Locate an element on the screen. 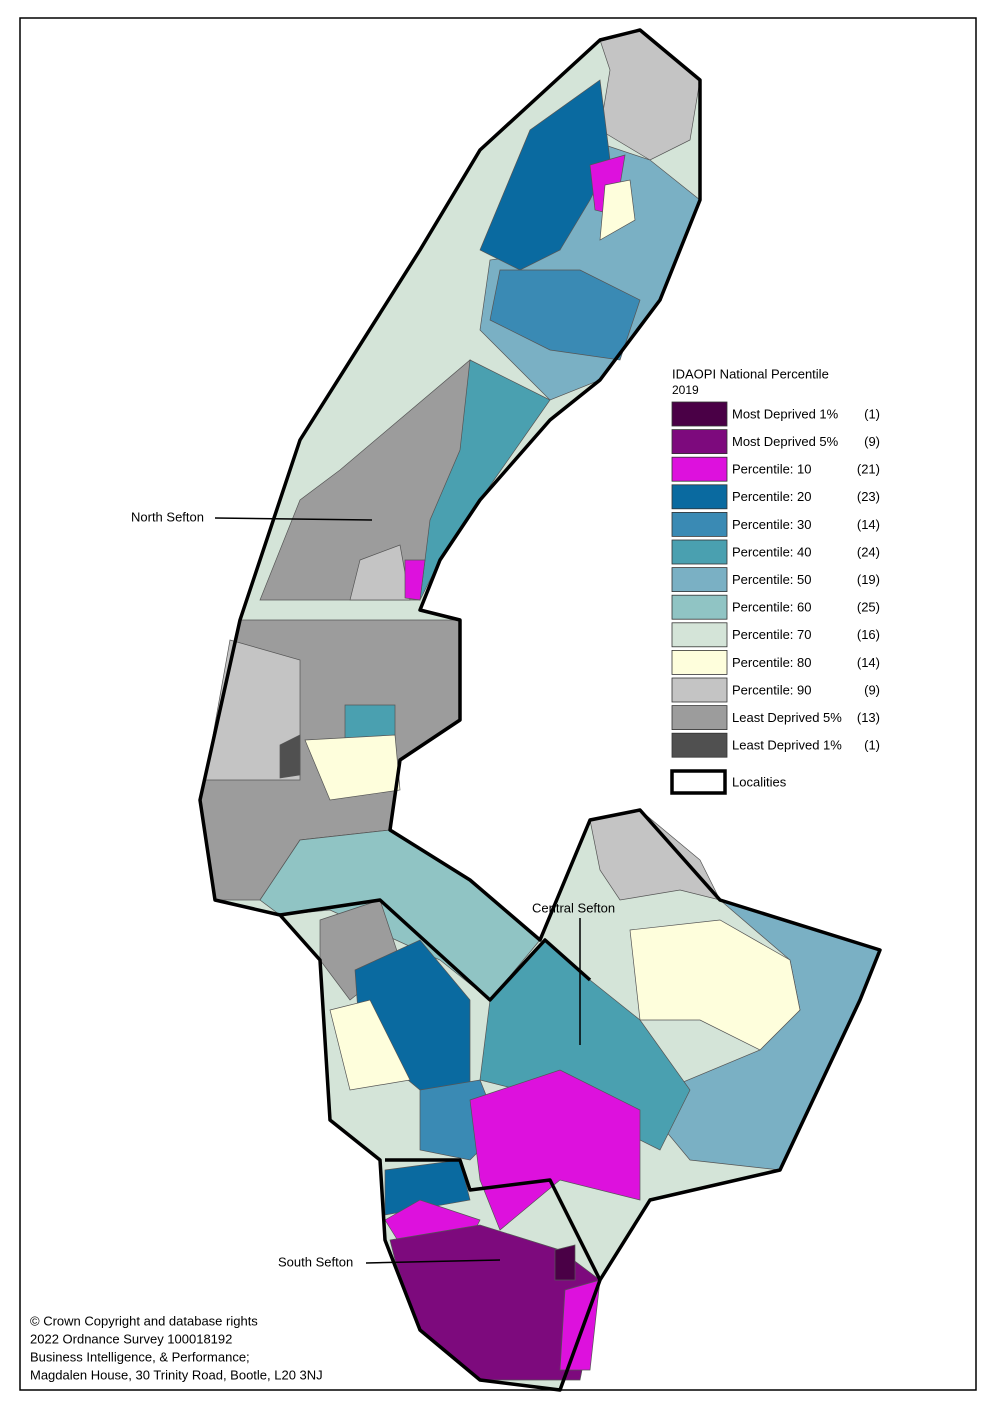 Image resolution: width=997 pixels, height=1410 pixels. credit-line: © Crown Copyright and database rights is located at coordinates (144, 1320).